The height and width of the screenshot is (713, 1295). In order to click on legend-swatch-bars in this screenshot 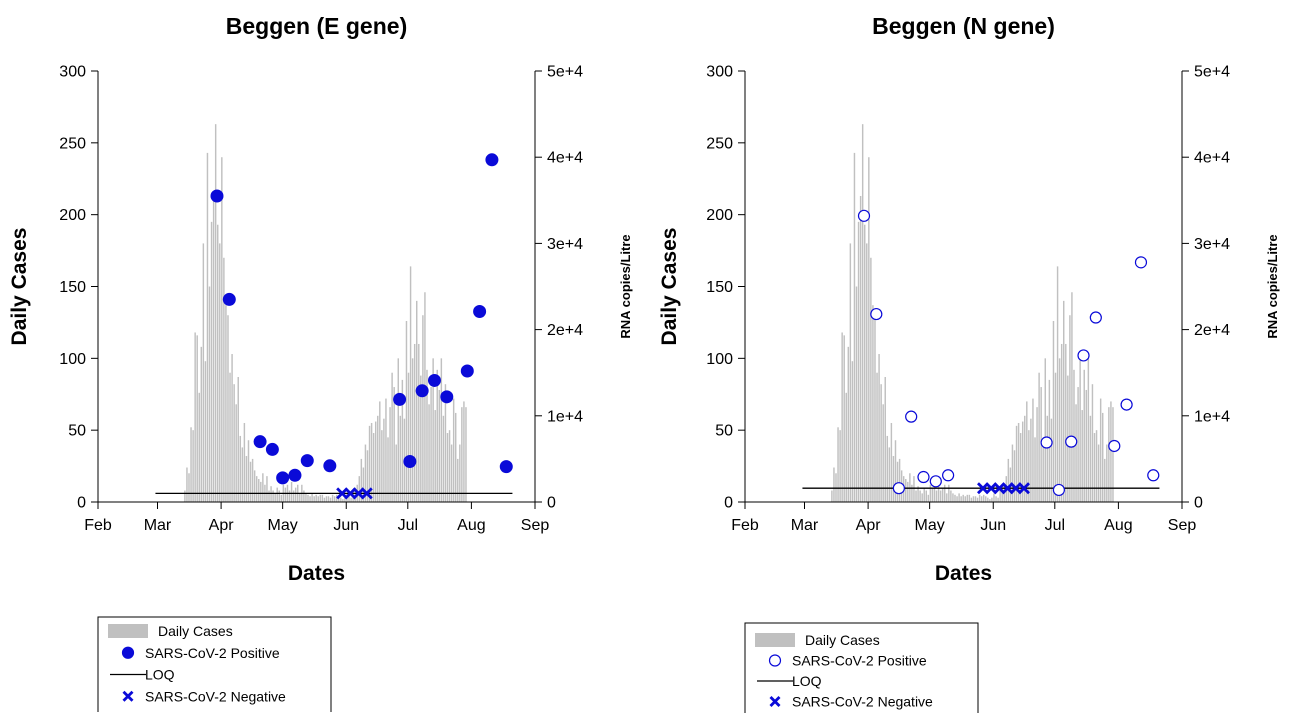, I will do `click(128, 631)`.